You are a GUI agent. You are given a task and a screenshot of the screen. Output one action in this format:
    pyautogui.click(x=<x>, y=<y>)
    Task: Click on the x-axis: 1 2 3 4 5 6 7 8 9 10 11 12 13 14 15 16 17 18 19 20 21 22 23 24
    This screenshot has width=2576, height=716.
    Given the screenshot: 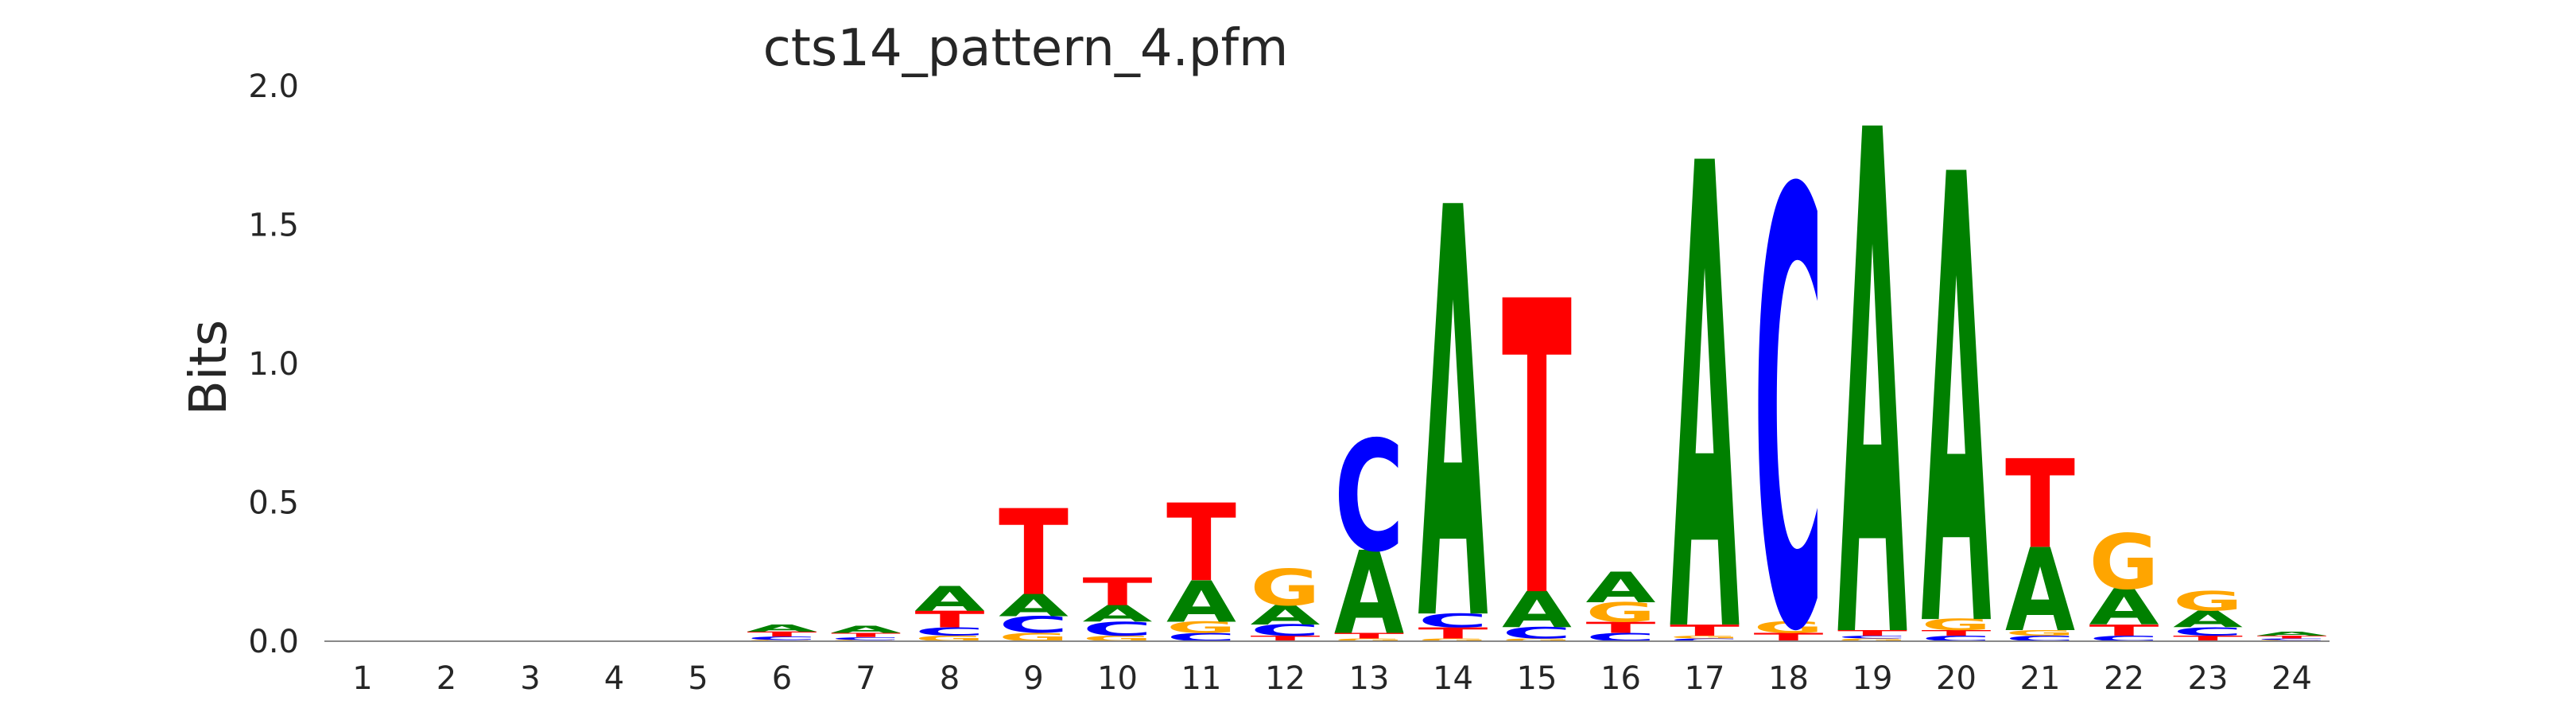 What is the action you would take?
    pyautogui.click(x=1332, y=678)
    